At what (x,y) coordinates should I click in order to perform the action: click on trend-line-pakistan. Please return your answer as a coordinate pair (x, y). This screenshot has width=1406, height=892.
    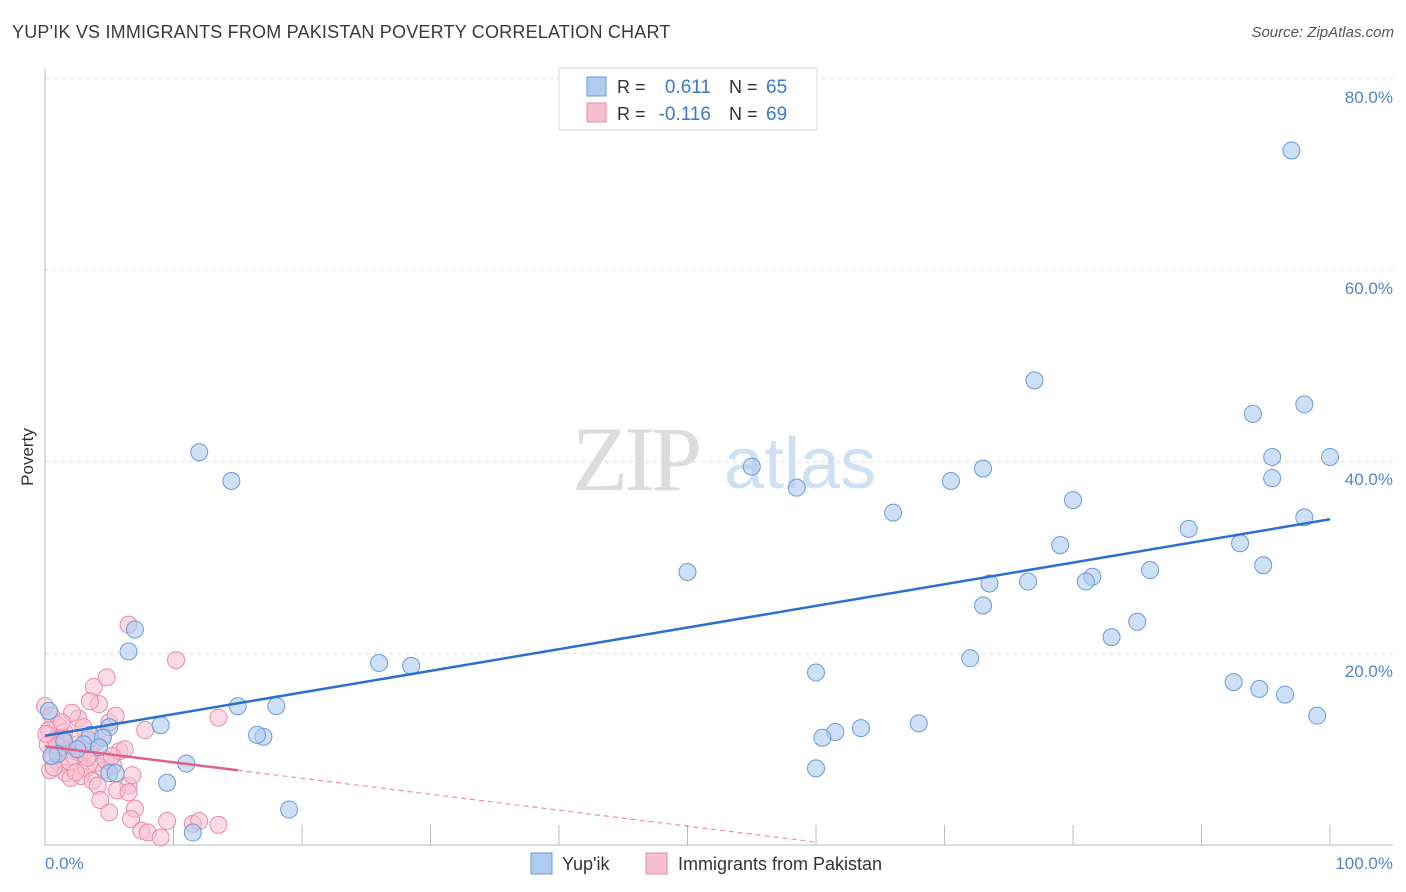
    Looking at the image, I should click on (141, 758).